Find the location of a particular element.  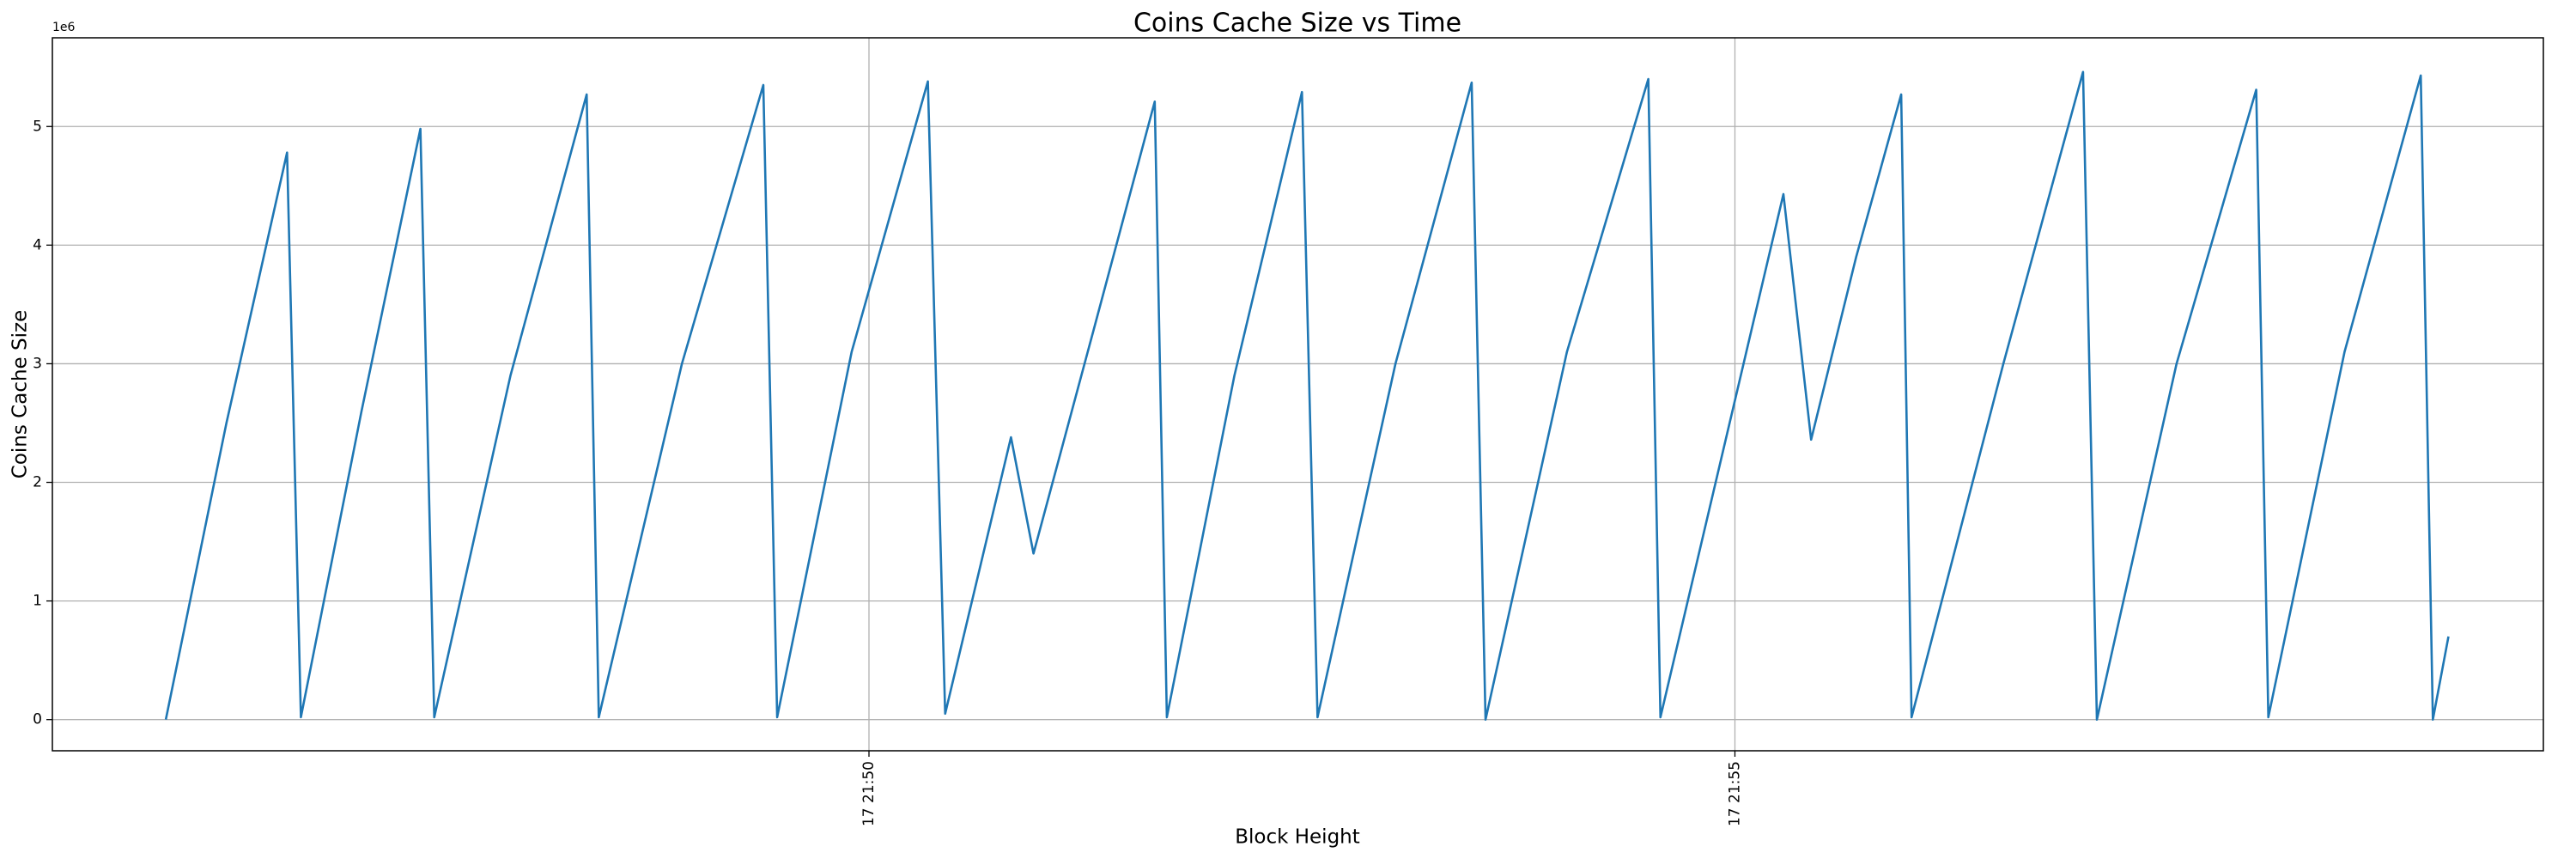

y-tick-label: 4 is located at coordinates (37, 245).